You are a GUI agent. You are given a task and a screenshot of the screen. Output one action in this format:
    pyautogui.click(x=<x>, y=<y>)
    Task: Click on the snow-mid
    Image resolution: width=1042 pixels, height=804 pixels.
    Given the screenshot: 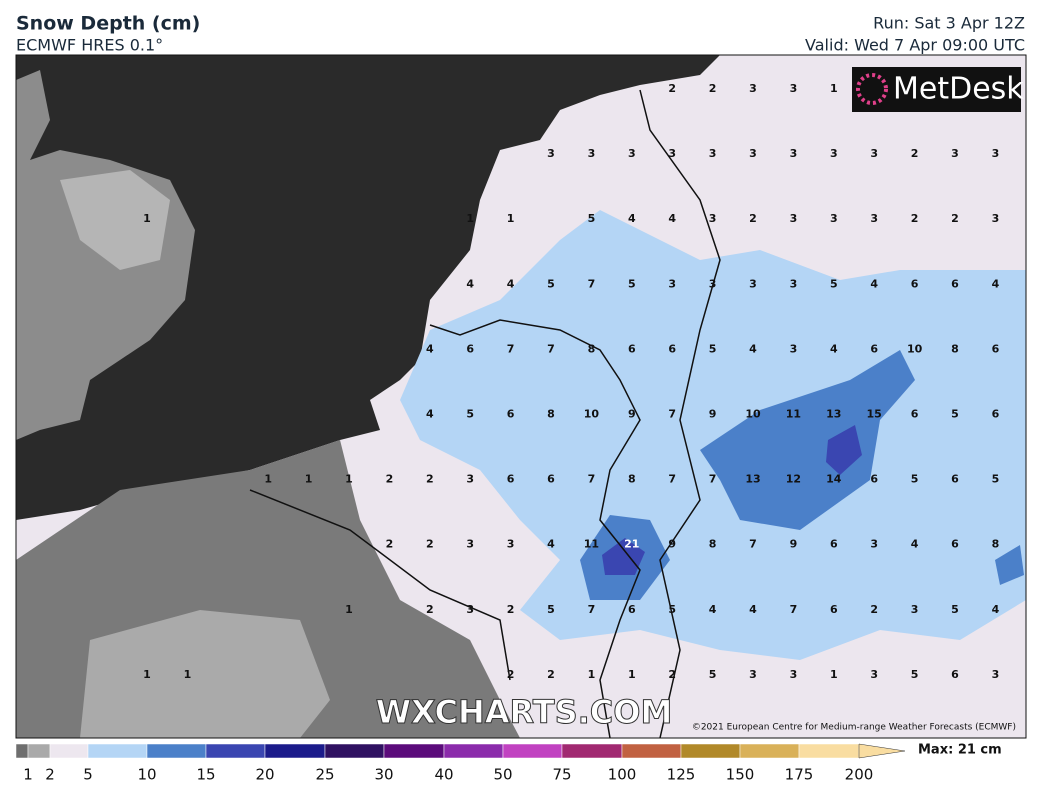 What is the action you would take?
    pyautogui.click(x=1009, y=565)
    